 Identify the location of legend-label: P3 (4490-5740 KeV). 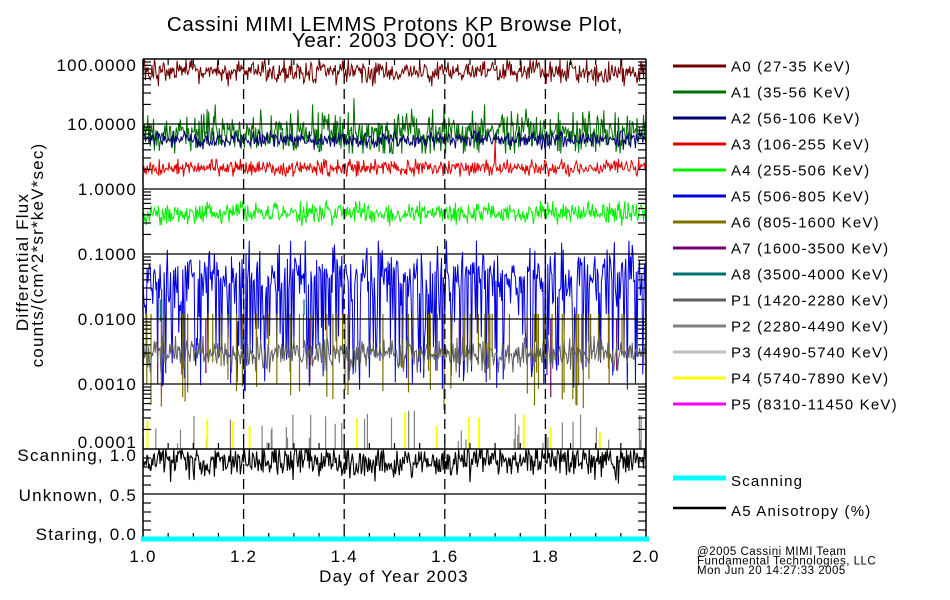
(810, 353).